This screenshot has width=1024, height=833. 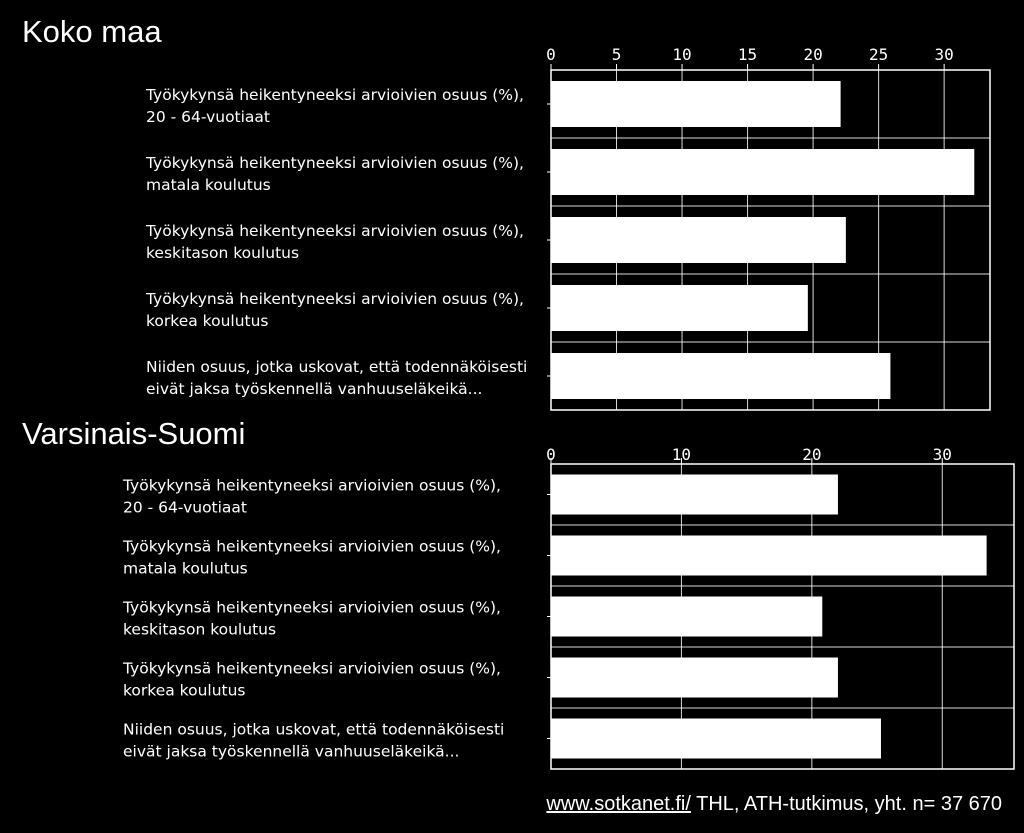 I want to click on chart-title-koko-maa: Koko maa, so click(x=92, y=31).